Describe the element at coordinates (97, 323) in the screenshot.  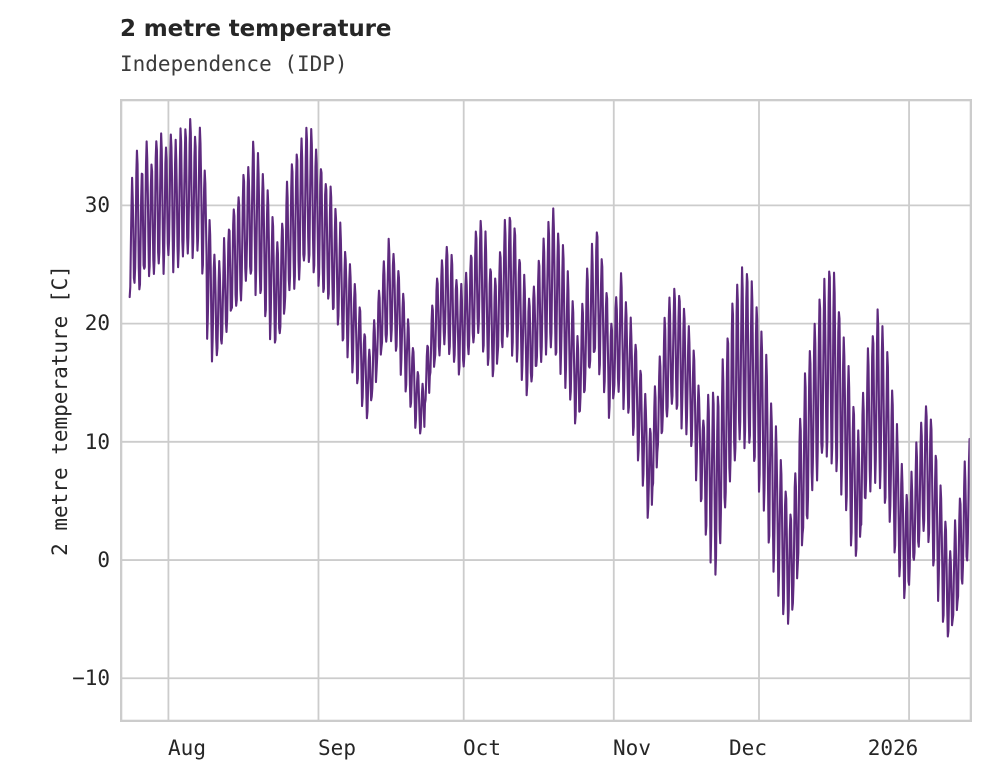
I see `y-tick-label: 20` at that location.